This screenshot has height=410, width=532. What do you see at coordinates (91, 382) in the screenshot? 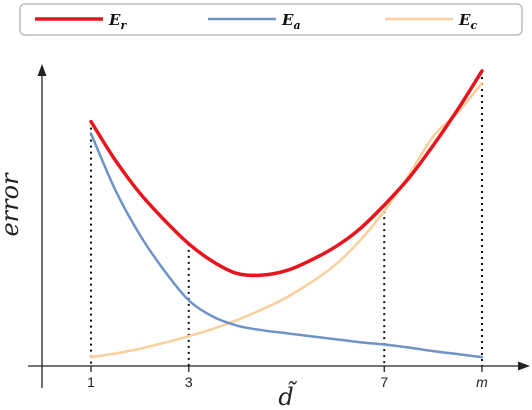
I see `x-tick-label: 1` at bounding box center [91, 382].